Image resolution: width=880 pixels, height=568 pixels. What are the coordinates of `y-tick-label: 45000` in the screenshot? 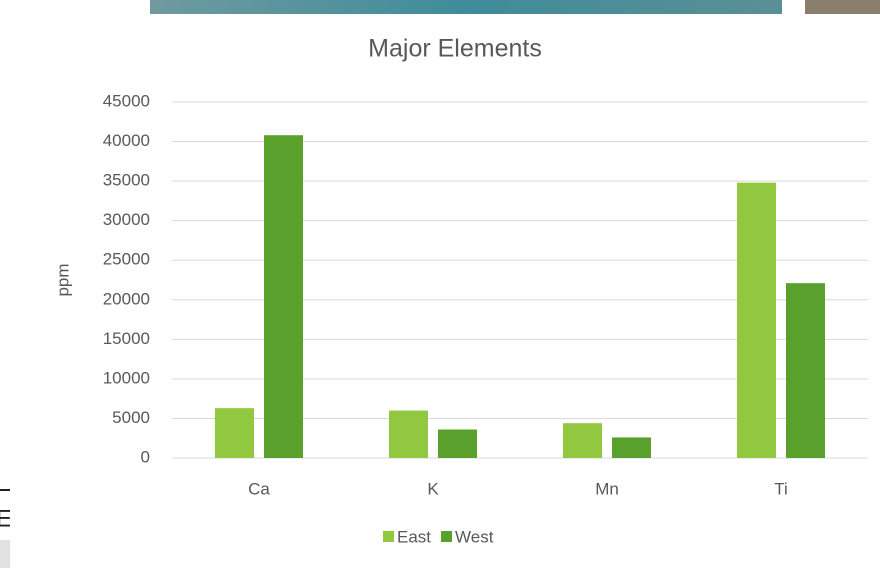 It's located at (126, 100).